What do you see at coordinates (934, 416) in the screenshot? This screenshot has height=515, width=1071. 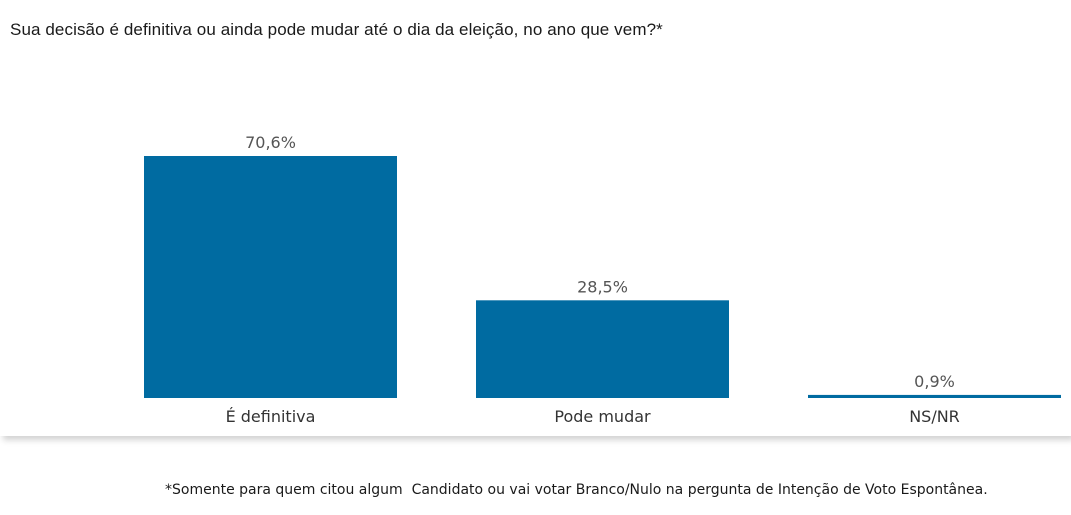 I see `category-label-2: NS/NR` at bounding box center [934, 416].